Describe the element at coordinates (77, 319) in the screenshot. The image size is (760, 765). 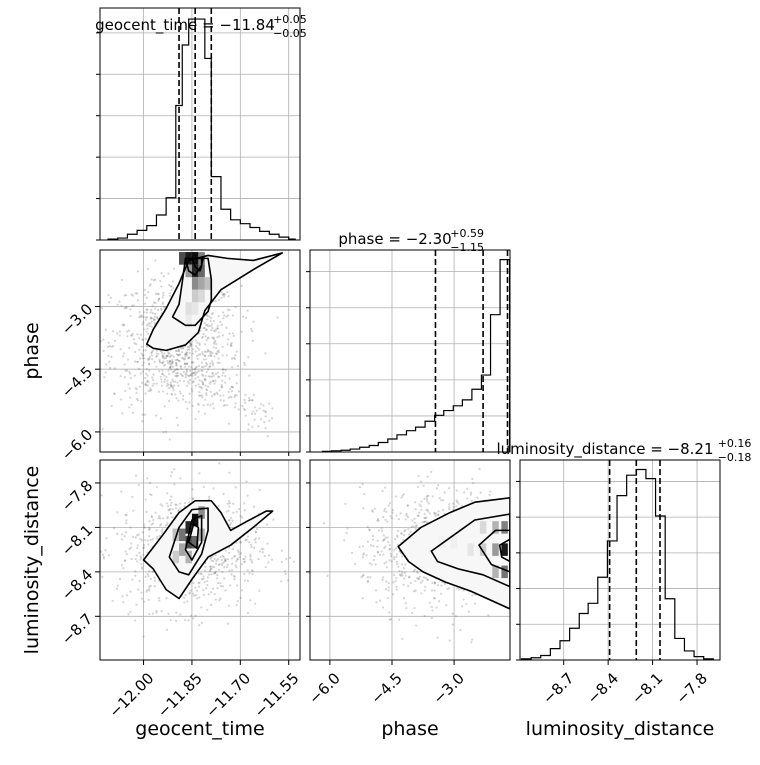
I see `ytick-label: −3.0` at that location.